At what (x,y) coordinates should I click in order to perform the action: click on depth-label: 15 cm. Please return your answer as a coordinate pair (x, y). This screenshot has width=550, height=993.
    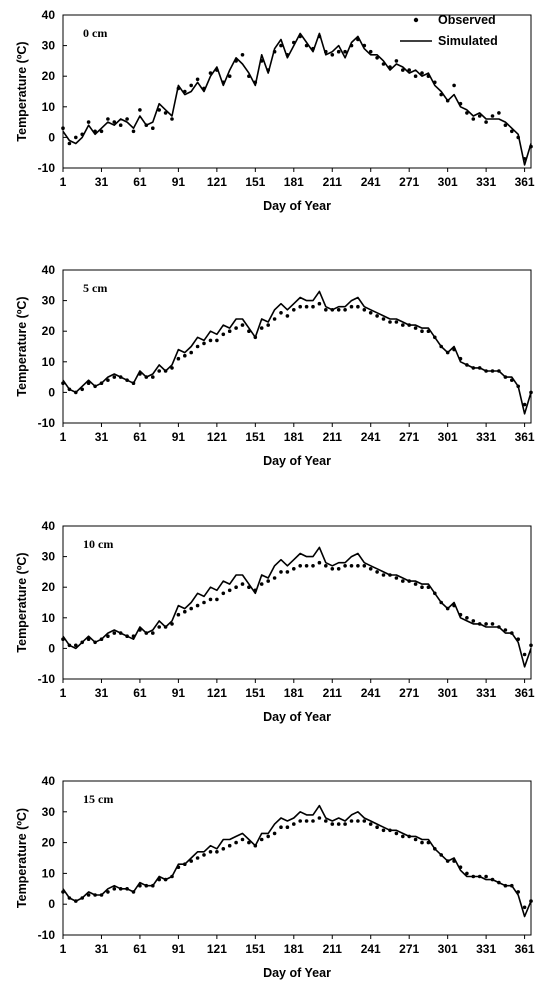
    Looking at the image, I should click on (98, 799).